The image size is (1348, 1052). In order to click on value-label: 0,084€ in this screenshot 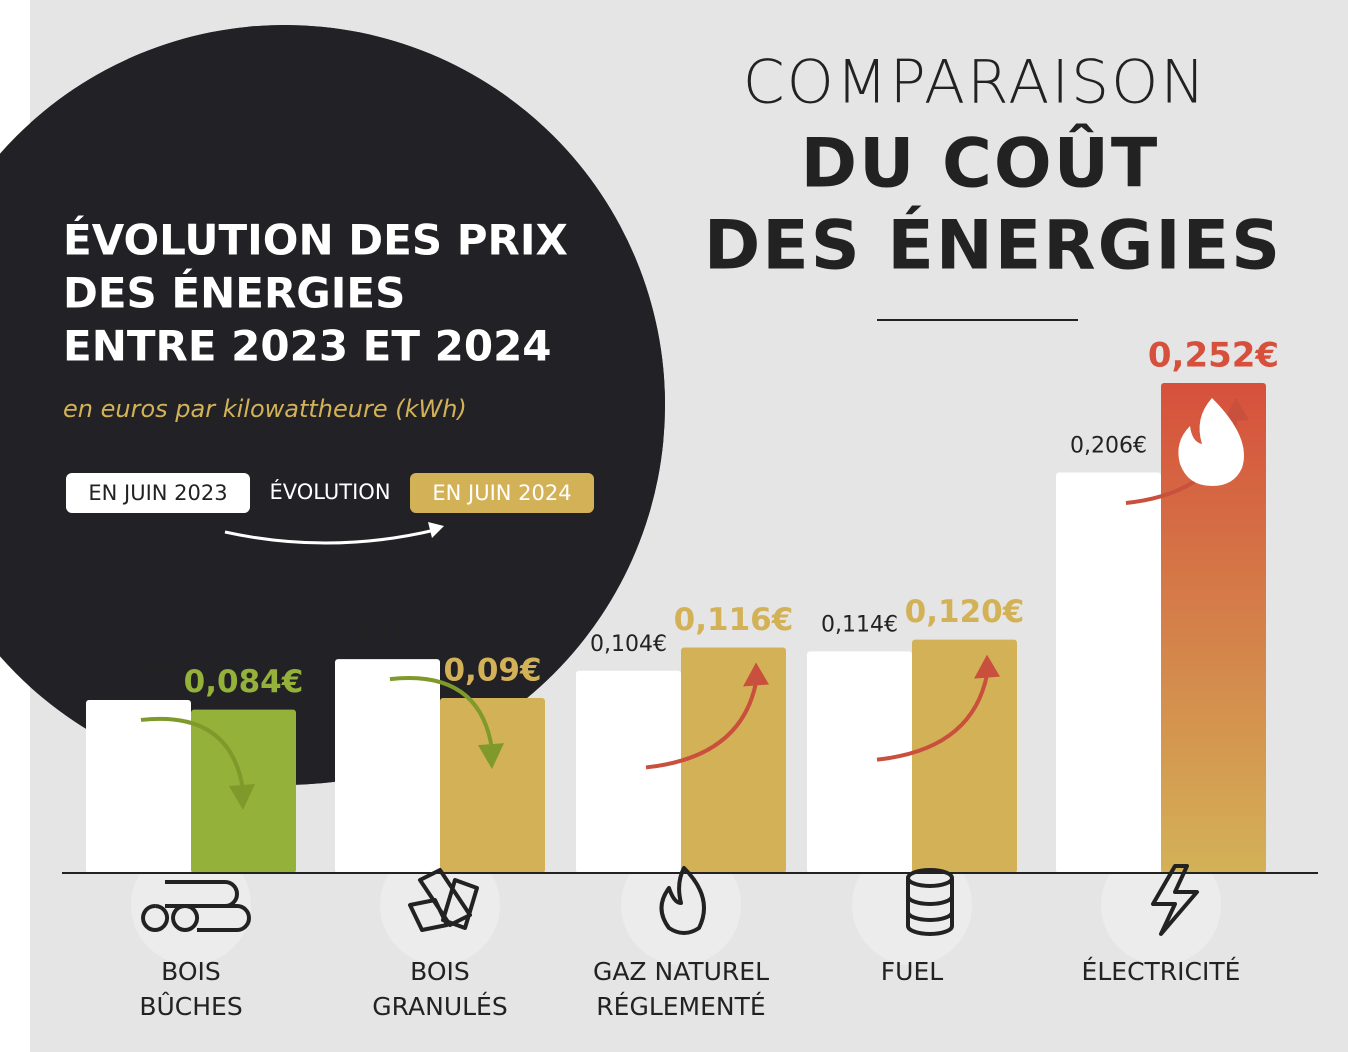, I will do `click(244, 682)`.